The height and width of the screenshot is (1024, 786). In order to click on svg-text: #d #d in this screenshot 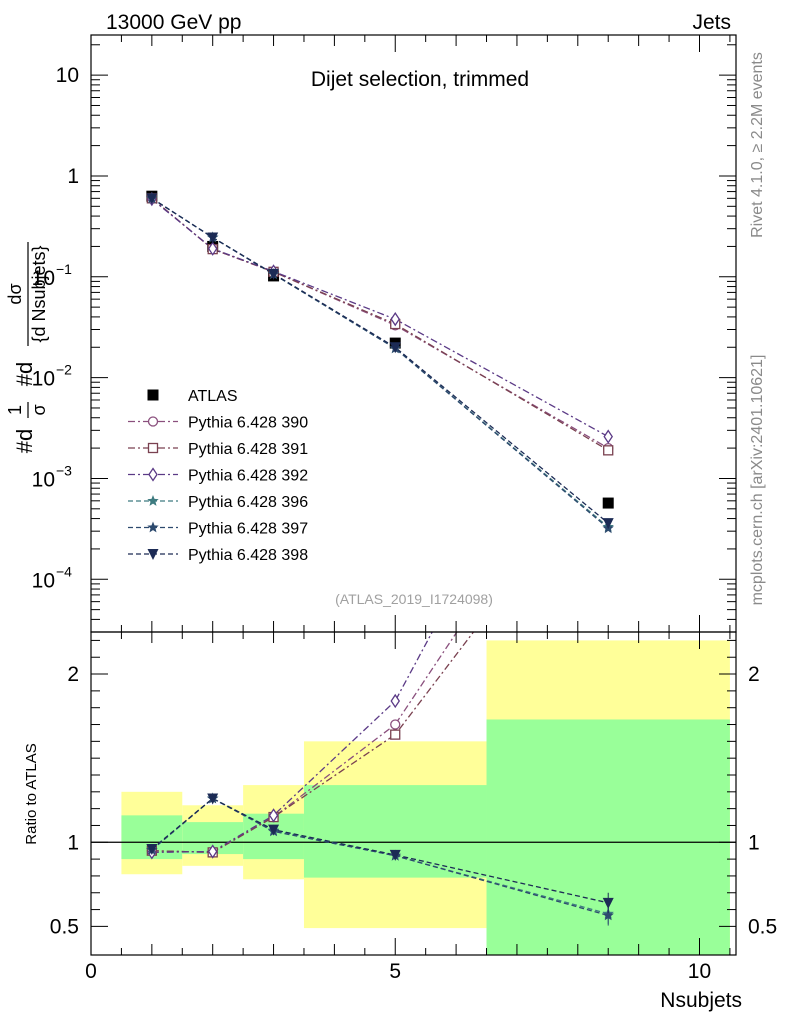, I will do `click(24, 408)`.